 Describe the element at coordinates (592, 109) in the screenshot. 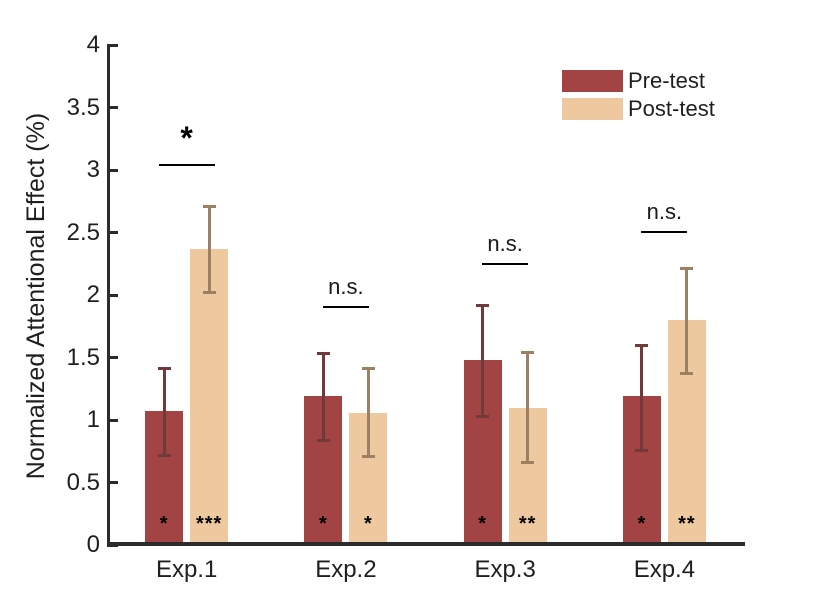

I see `legend-swatch-post-test` at that location.